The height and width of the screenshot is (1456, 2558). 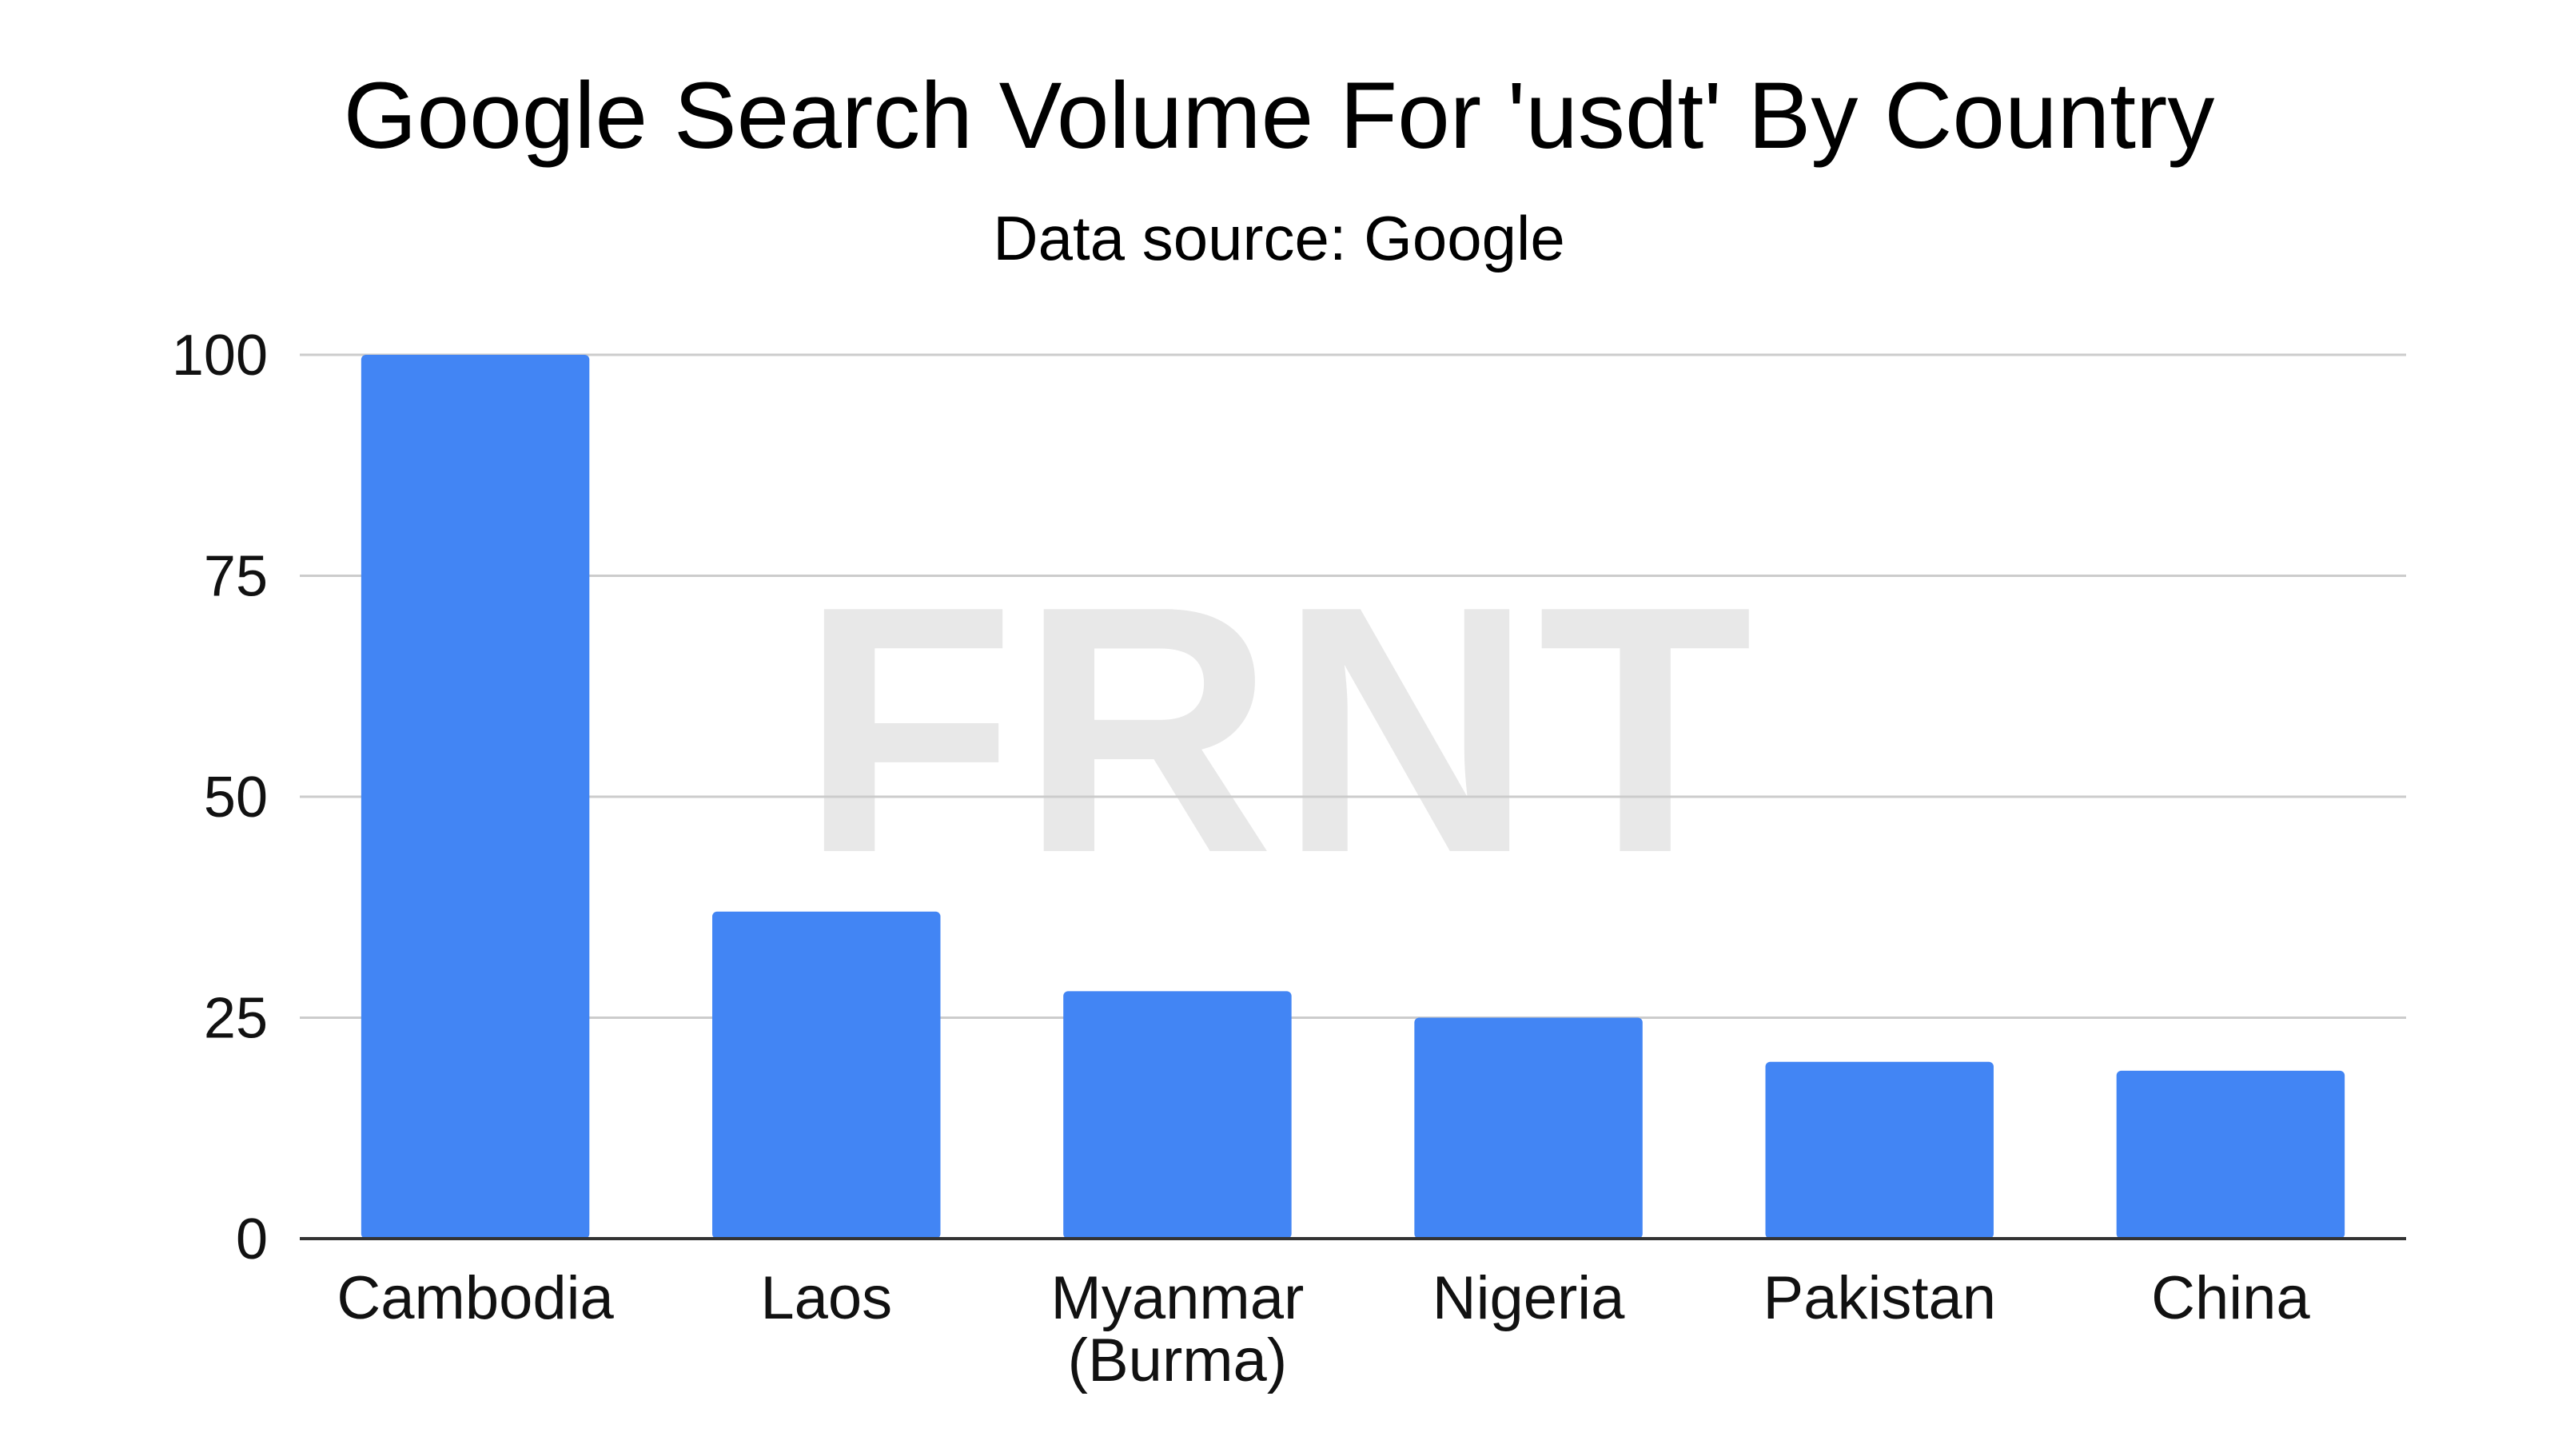 What do you see at coordinates (475, 1298) in the screenshot?
I see `x-category-label: Cambodia` at bounding box center [475, 1298].